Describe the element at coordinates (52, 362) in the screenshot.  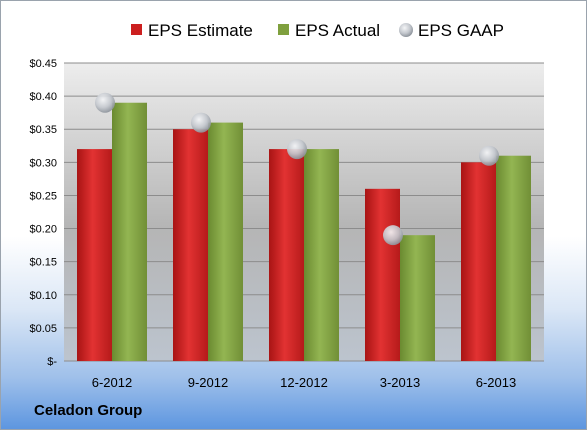
I see `y-tick-label: $-` at that location.